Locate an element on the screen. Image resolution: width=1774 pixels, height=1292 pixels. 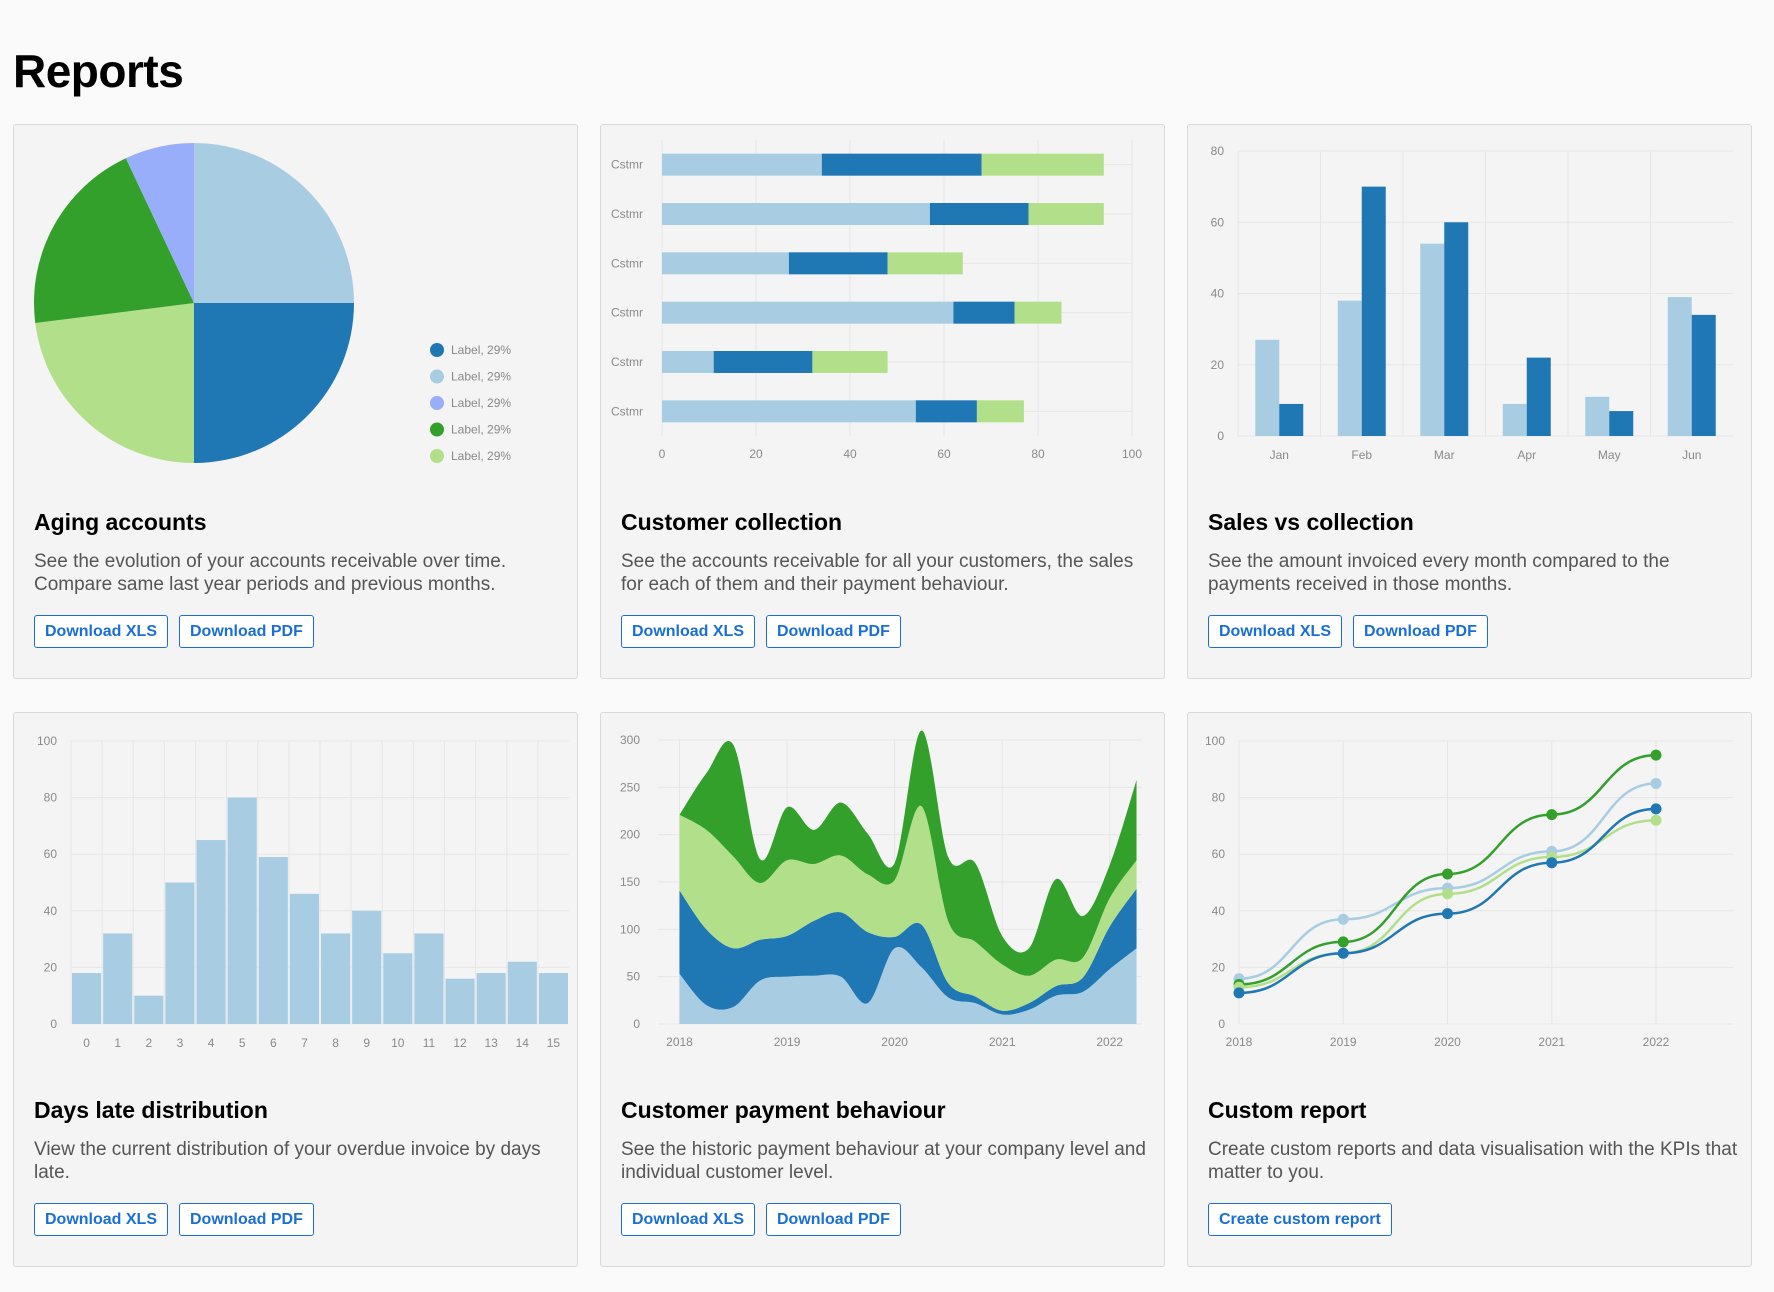
x-tick-label: Jun is located at coordinates (1691, 455).